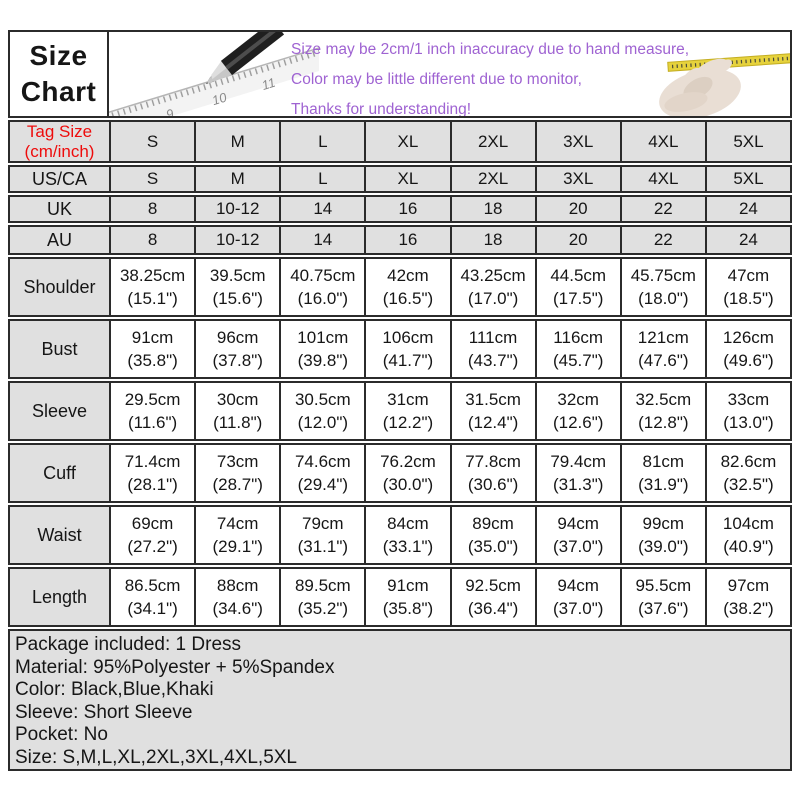 This screenshot has height=800, width=800. Describe the element at coordinates (578, 298) in the screenshot. I see `cell-line: (17.5")` at that location.